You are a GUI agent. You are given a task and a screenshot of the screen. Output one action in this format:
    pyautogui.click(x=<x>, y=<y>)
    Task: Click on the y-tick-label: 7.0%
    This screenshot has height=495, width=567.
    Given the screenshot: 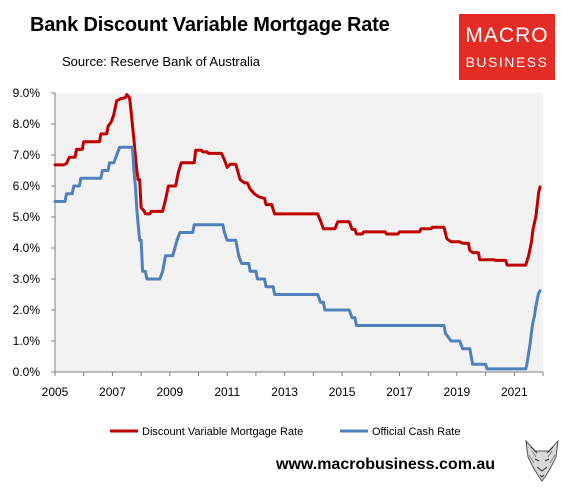 What is the action you would take?
    pyautogui.click(x=27, y=155)
    